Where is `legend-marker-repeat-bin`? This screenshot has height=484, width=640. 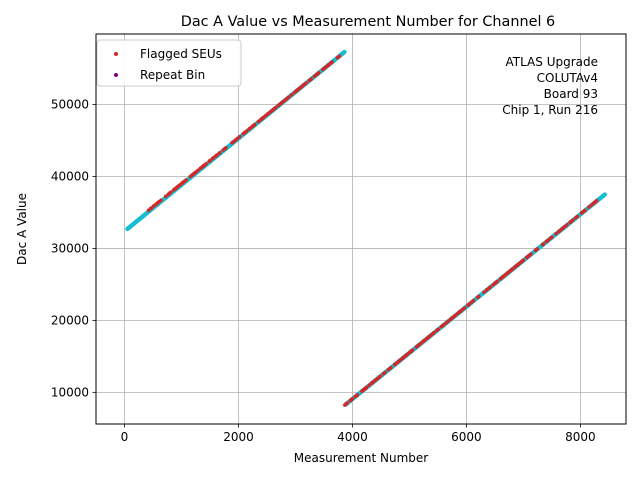 legend-marker-repeat-bin is located at coordinates (116, 75).